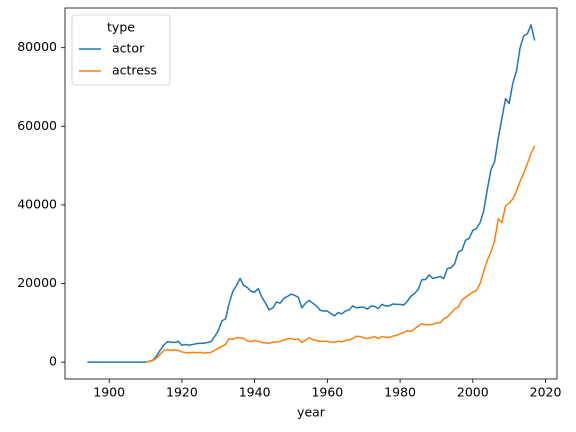  I want to click on y-tick-label: 0, so click(53, 361).